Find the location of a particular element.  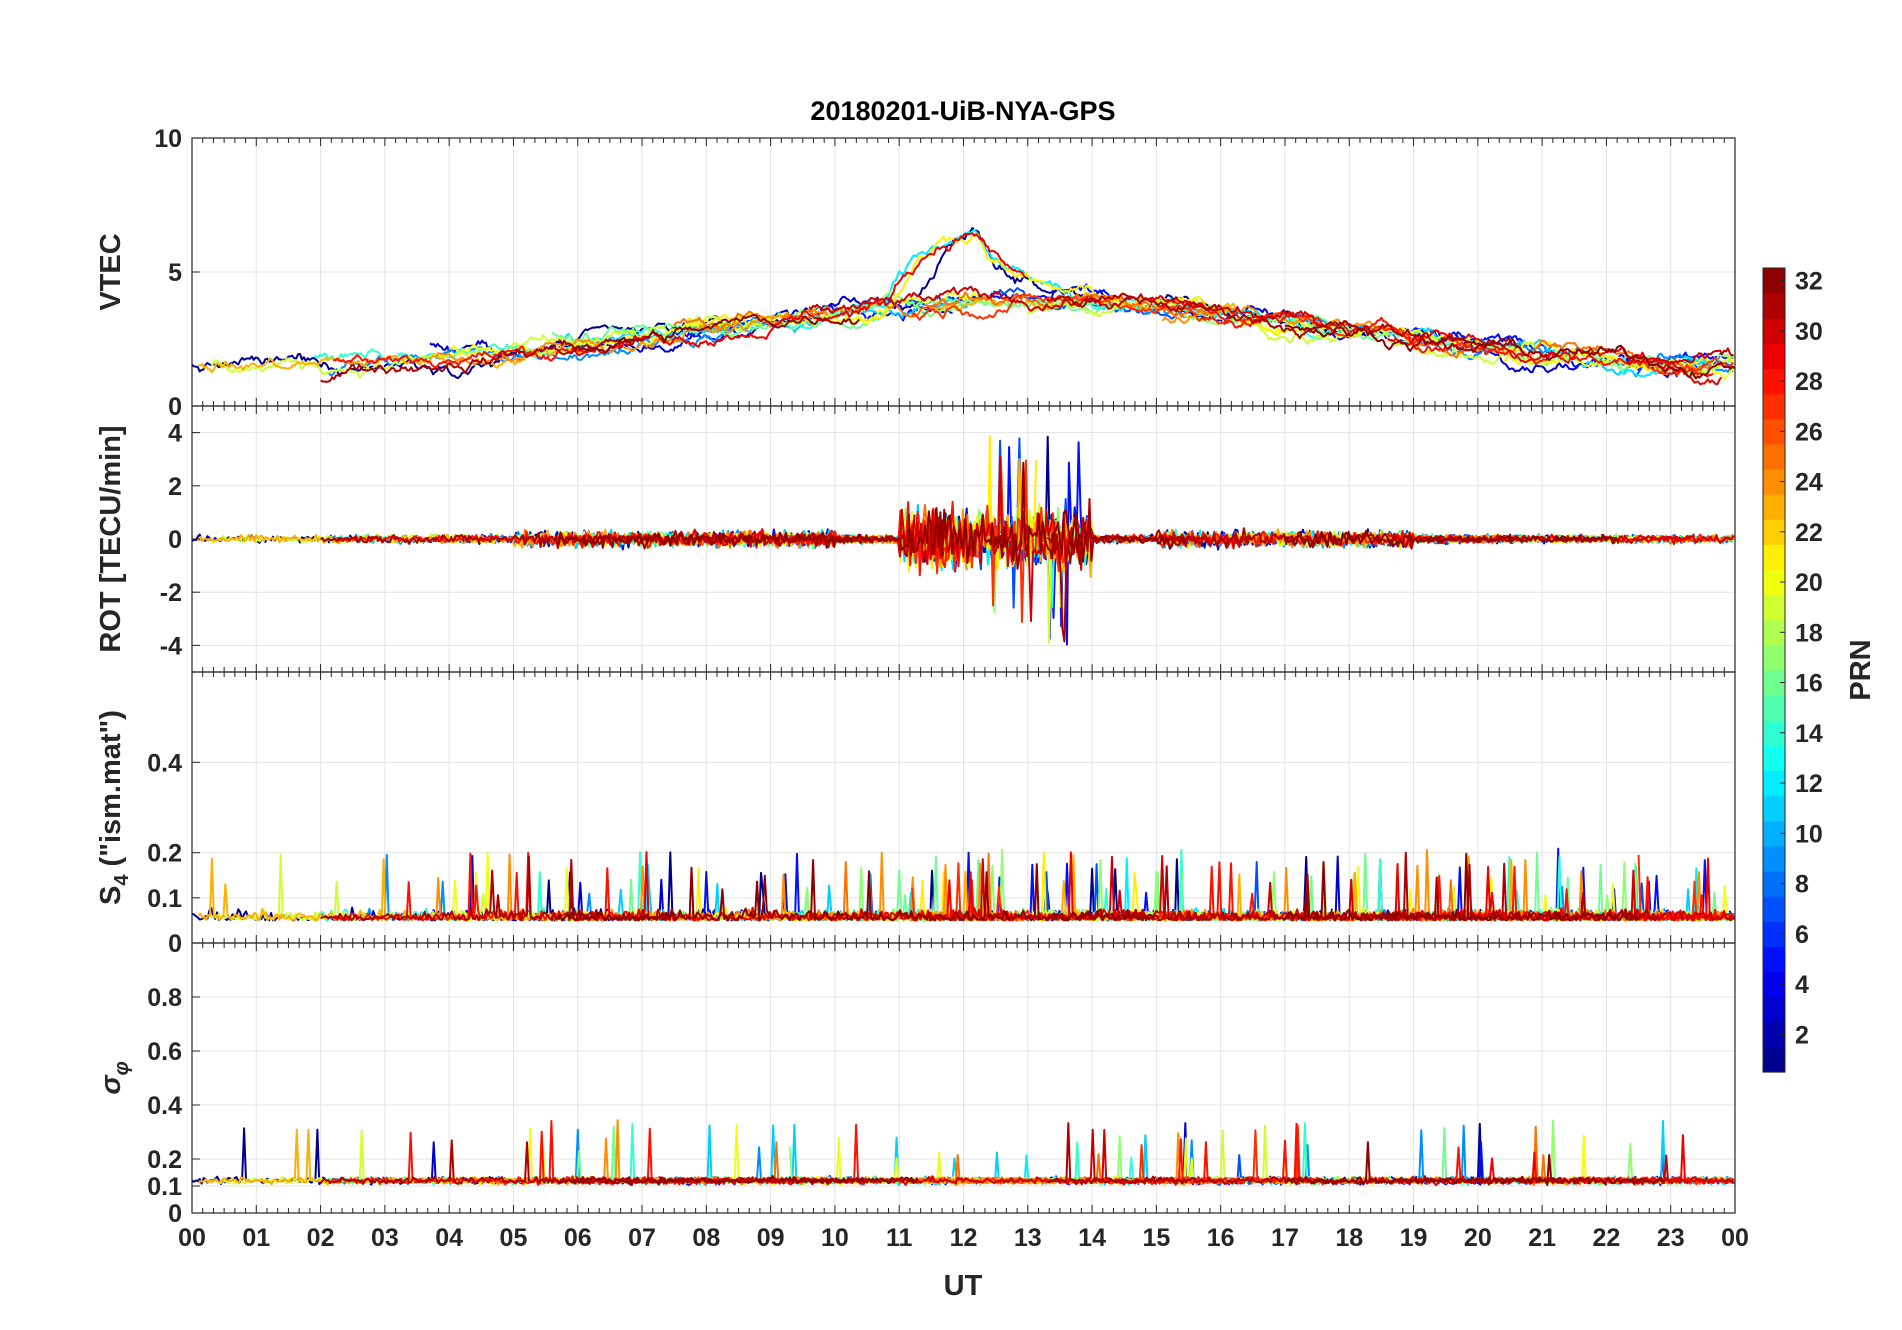

series-group-vtec is located at coordinates (963, 306).